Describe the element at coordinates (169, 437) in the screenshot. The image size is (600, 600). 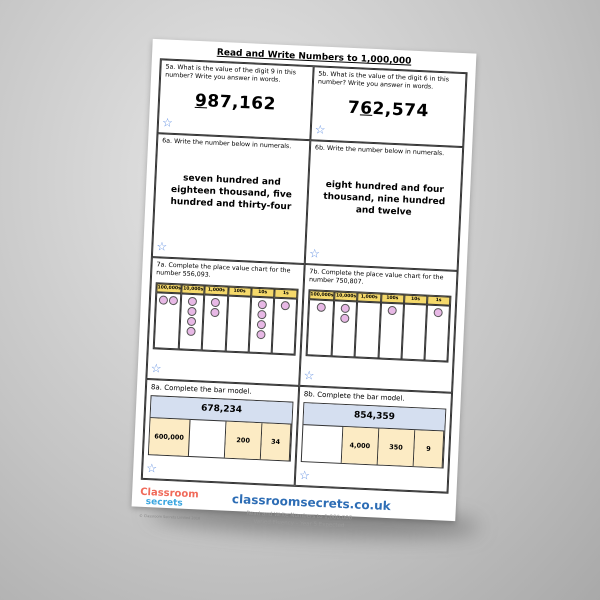
I see `bar-part: 600,000` at that location.